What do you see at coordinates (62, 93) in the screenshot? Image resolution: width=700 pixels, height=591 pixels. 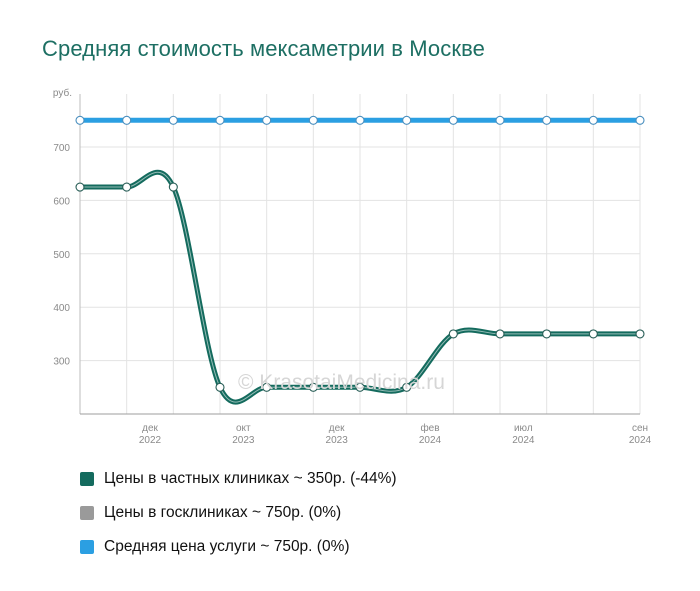 I see `y-axis-unit-label: руб.` at bounding box center [62, 93].